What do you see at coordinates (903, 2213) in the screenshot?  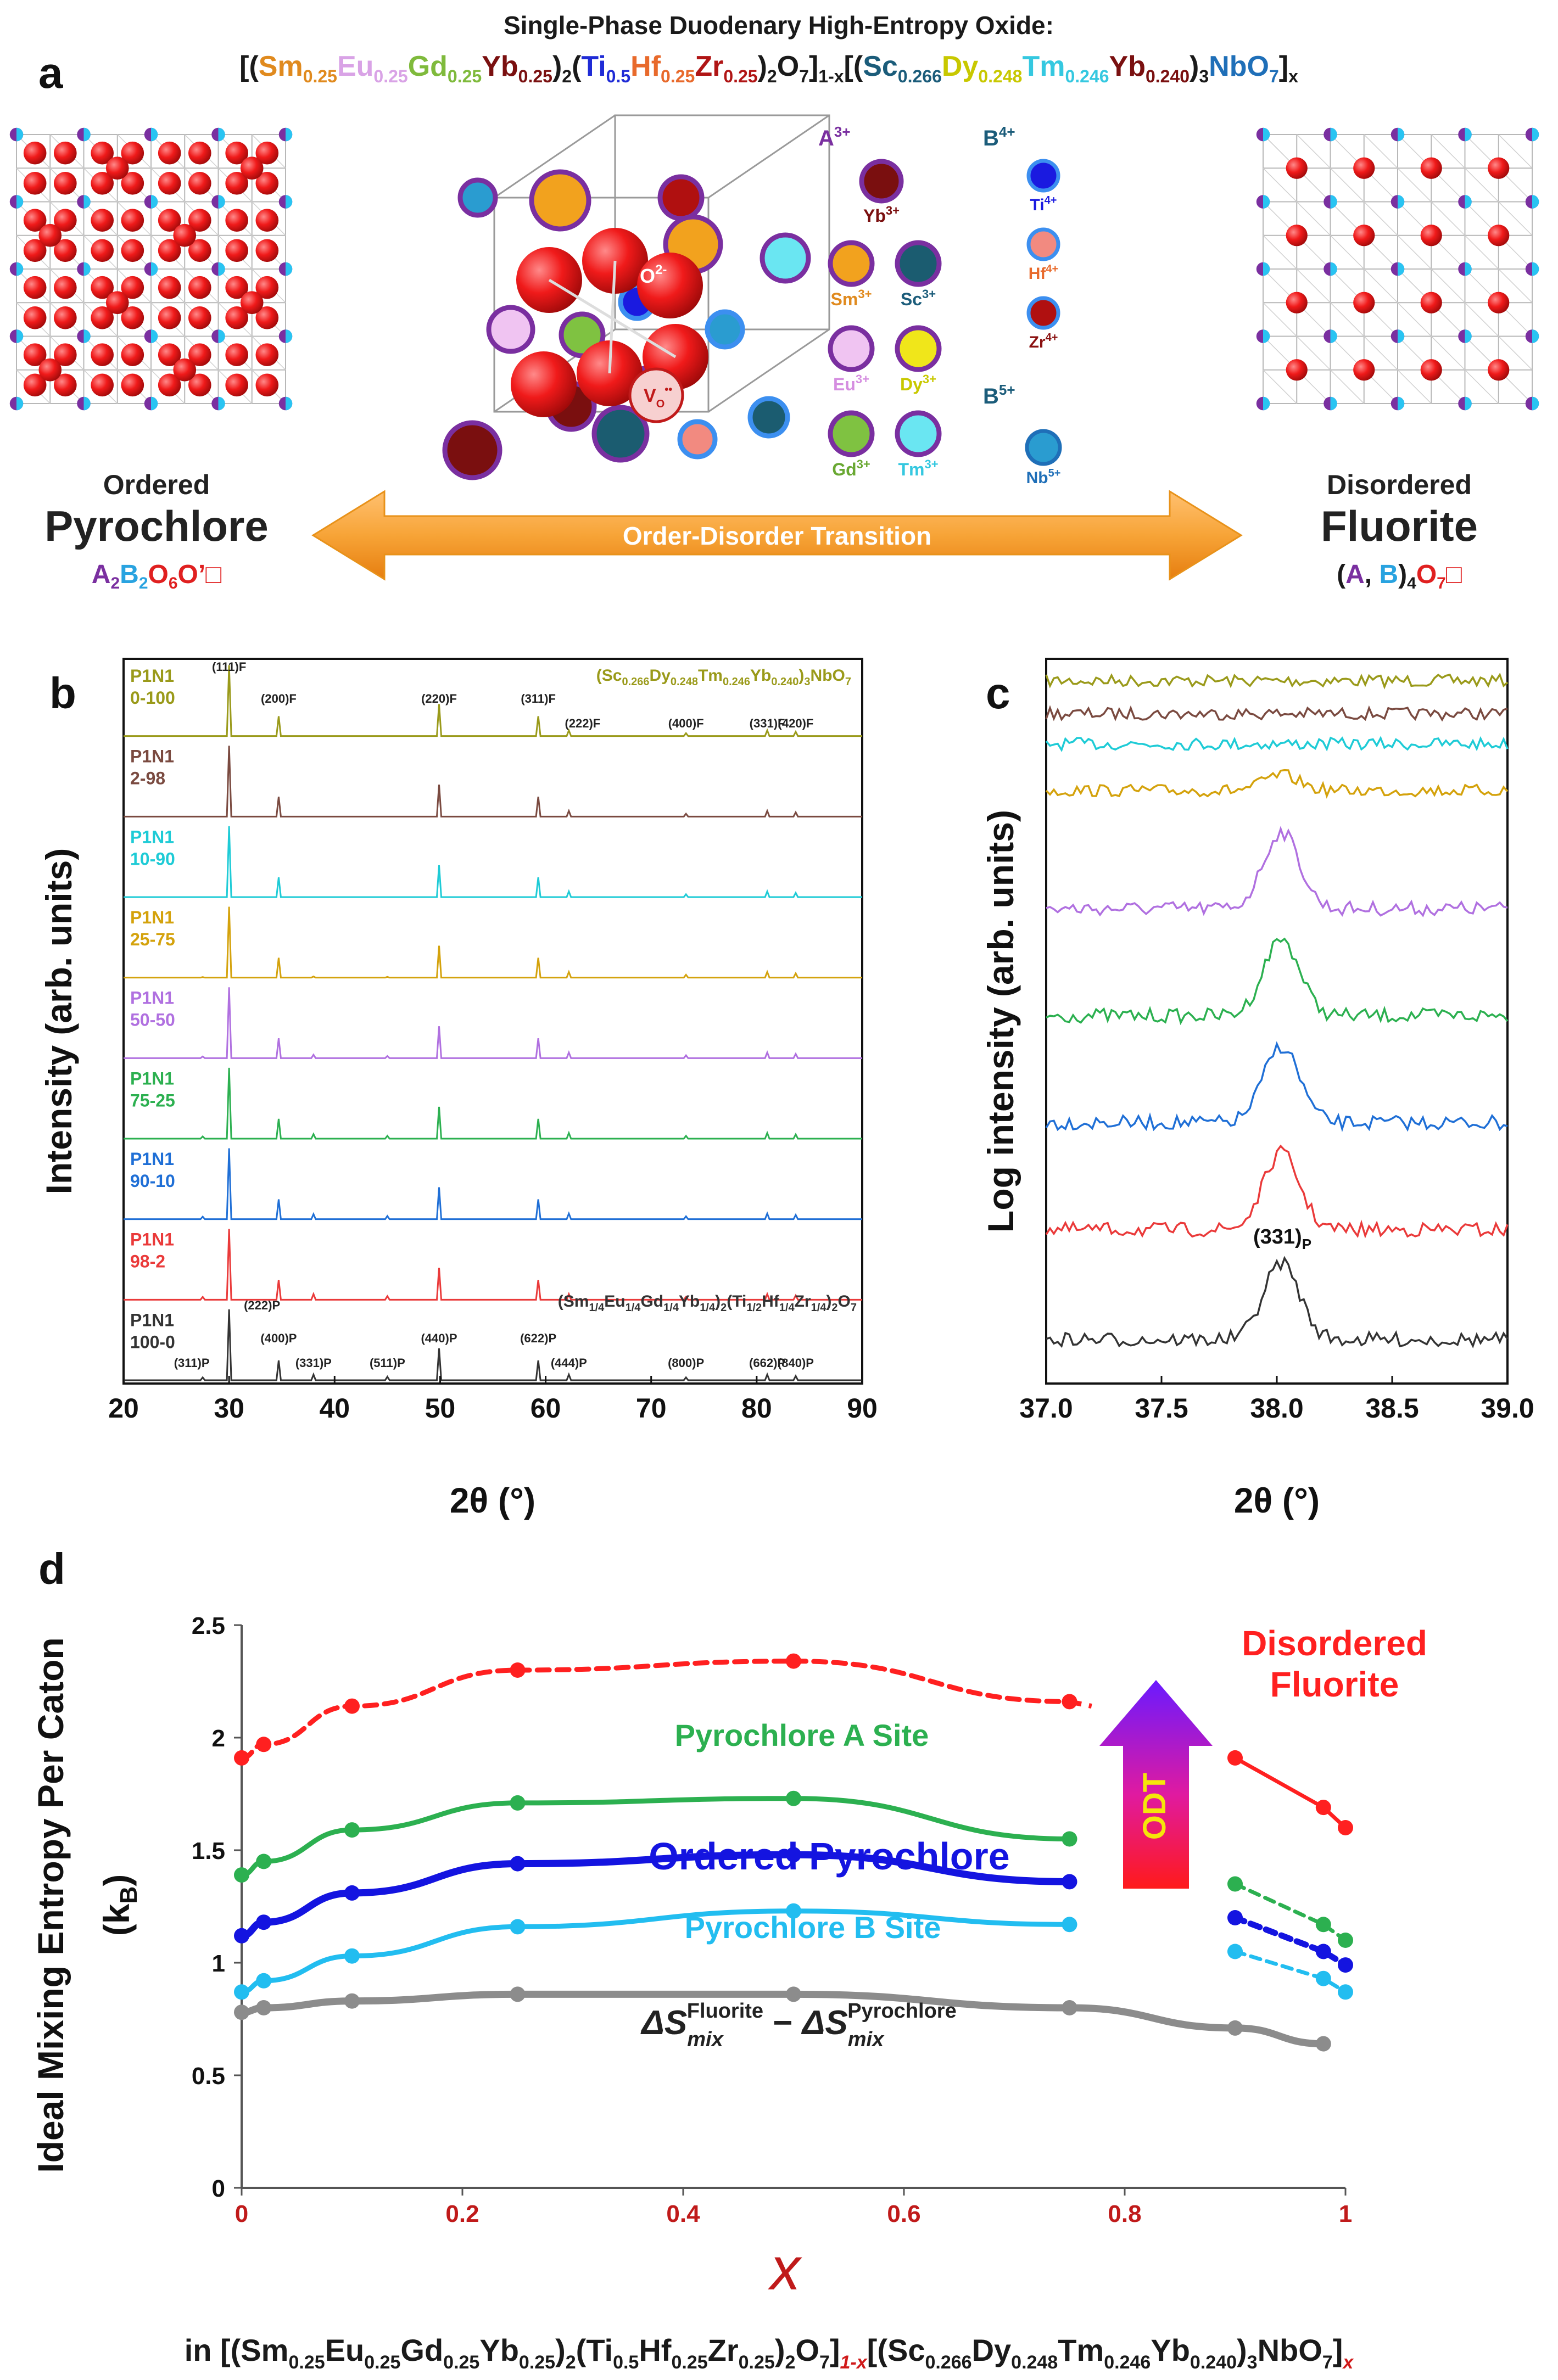 I see `x-tick-label: 0.6` at bounding box center [903, 2213].